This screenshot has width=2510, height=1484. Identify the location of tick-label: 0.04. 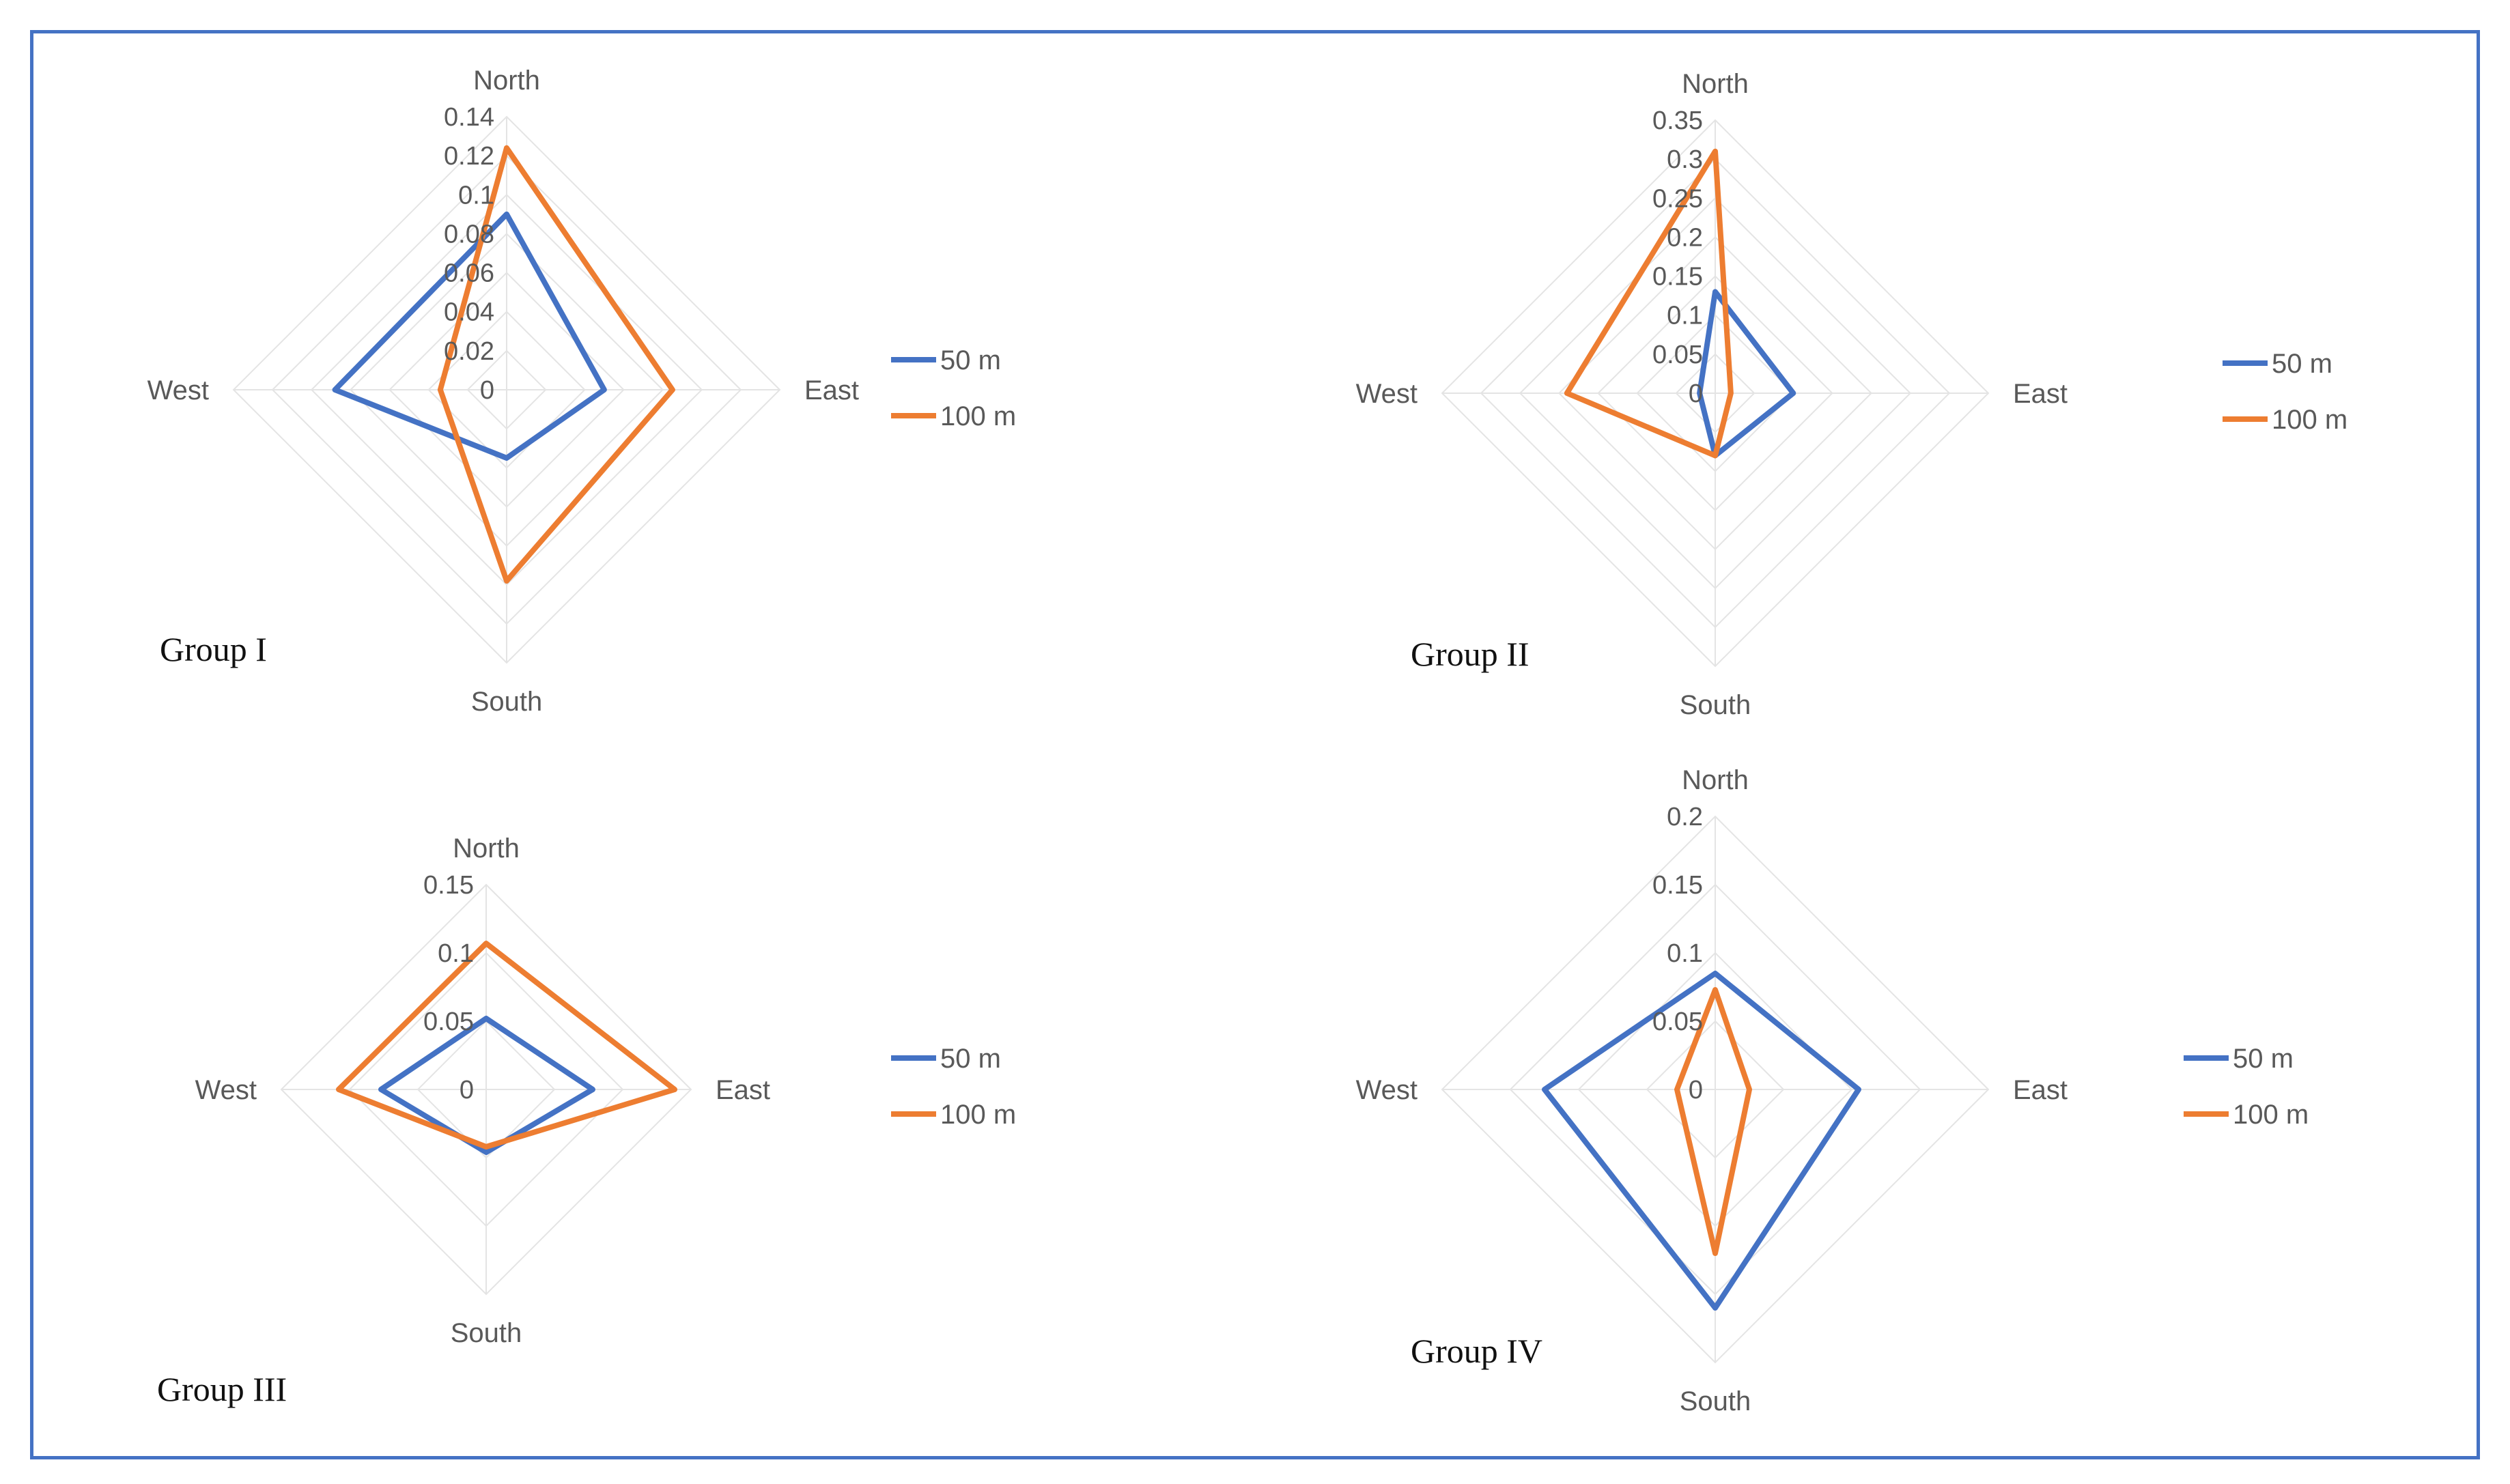
(469, 312).